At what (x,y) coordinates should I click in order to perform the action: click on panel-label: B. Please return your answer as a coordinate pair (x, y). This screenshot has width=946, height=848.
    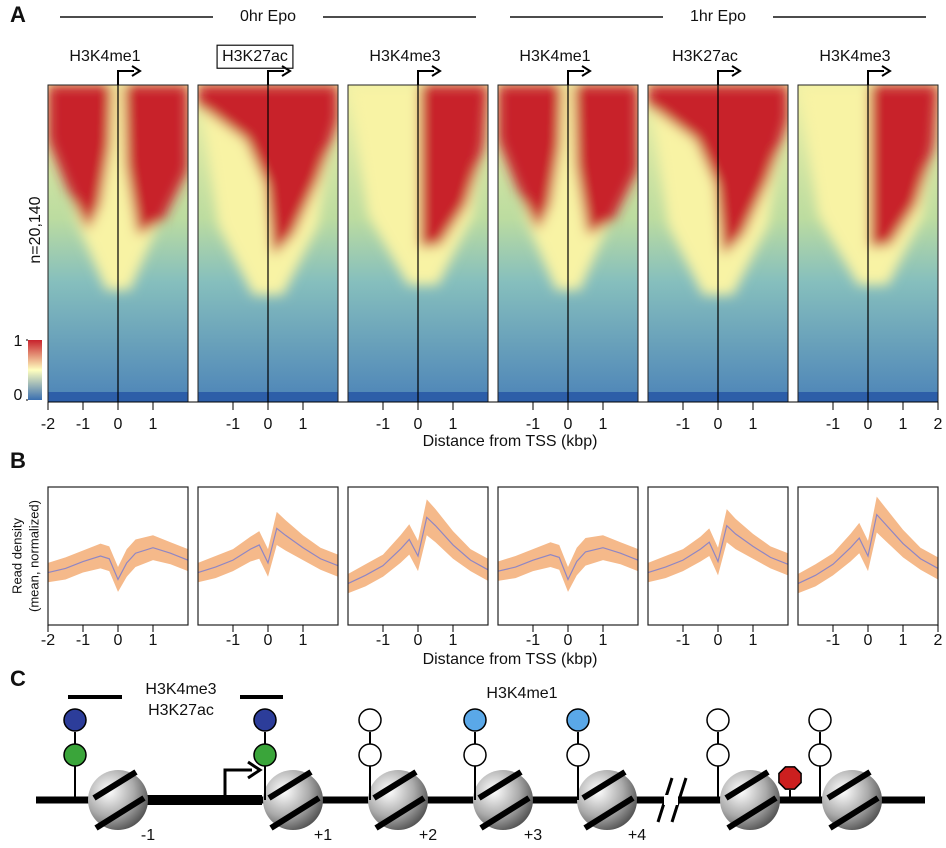
    Looking at the image, I should click on (18, 460).